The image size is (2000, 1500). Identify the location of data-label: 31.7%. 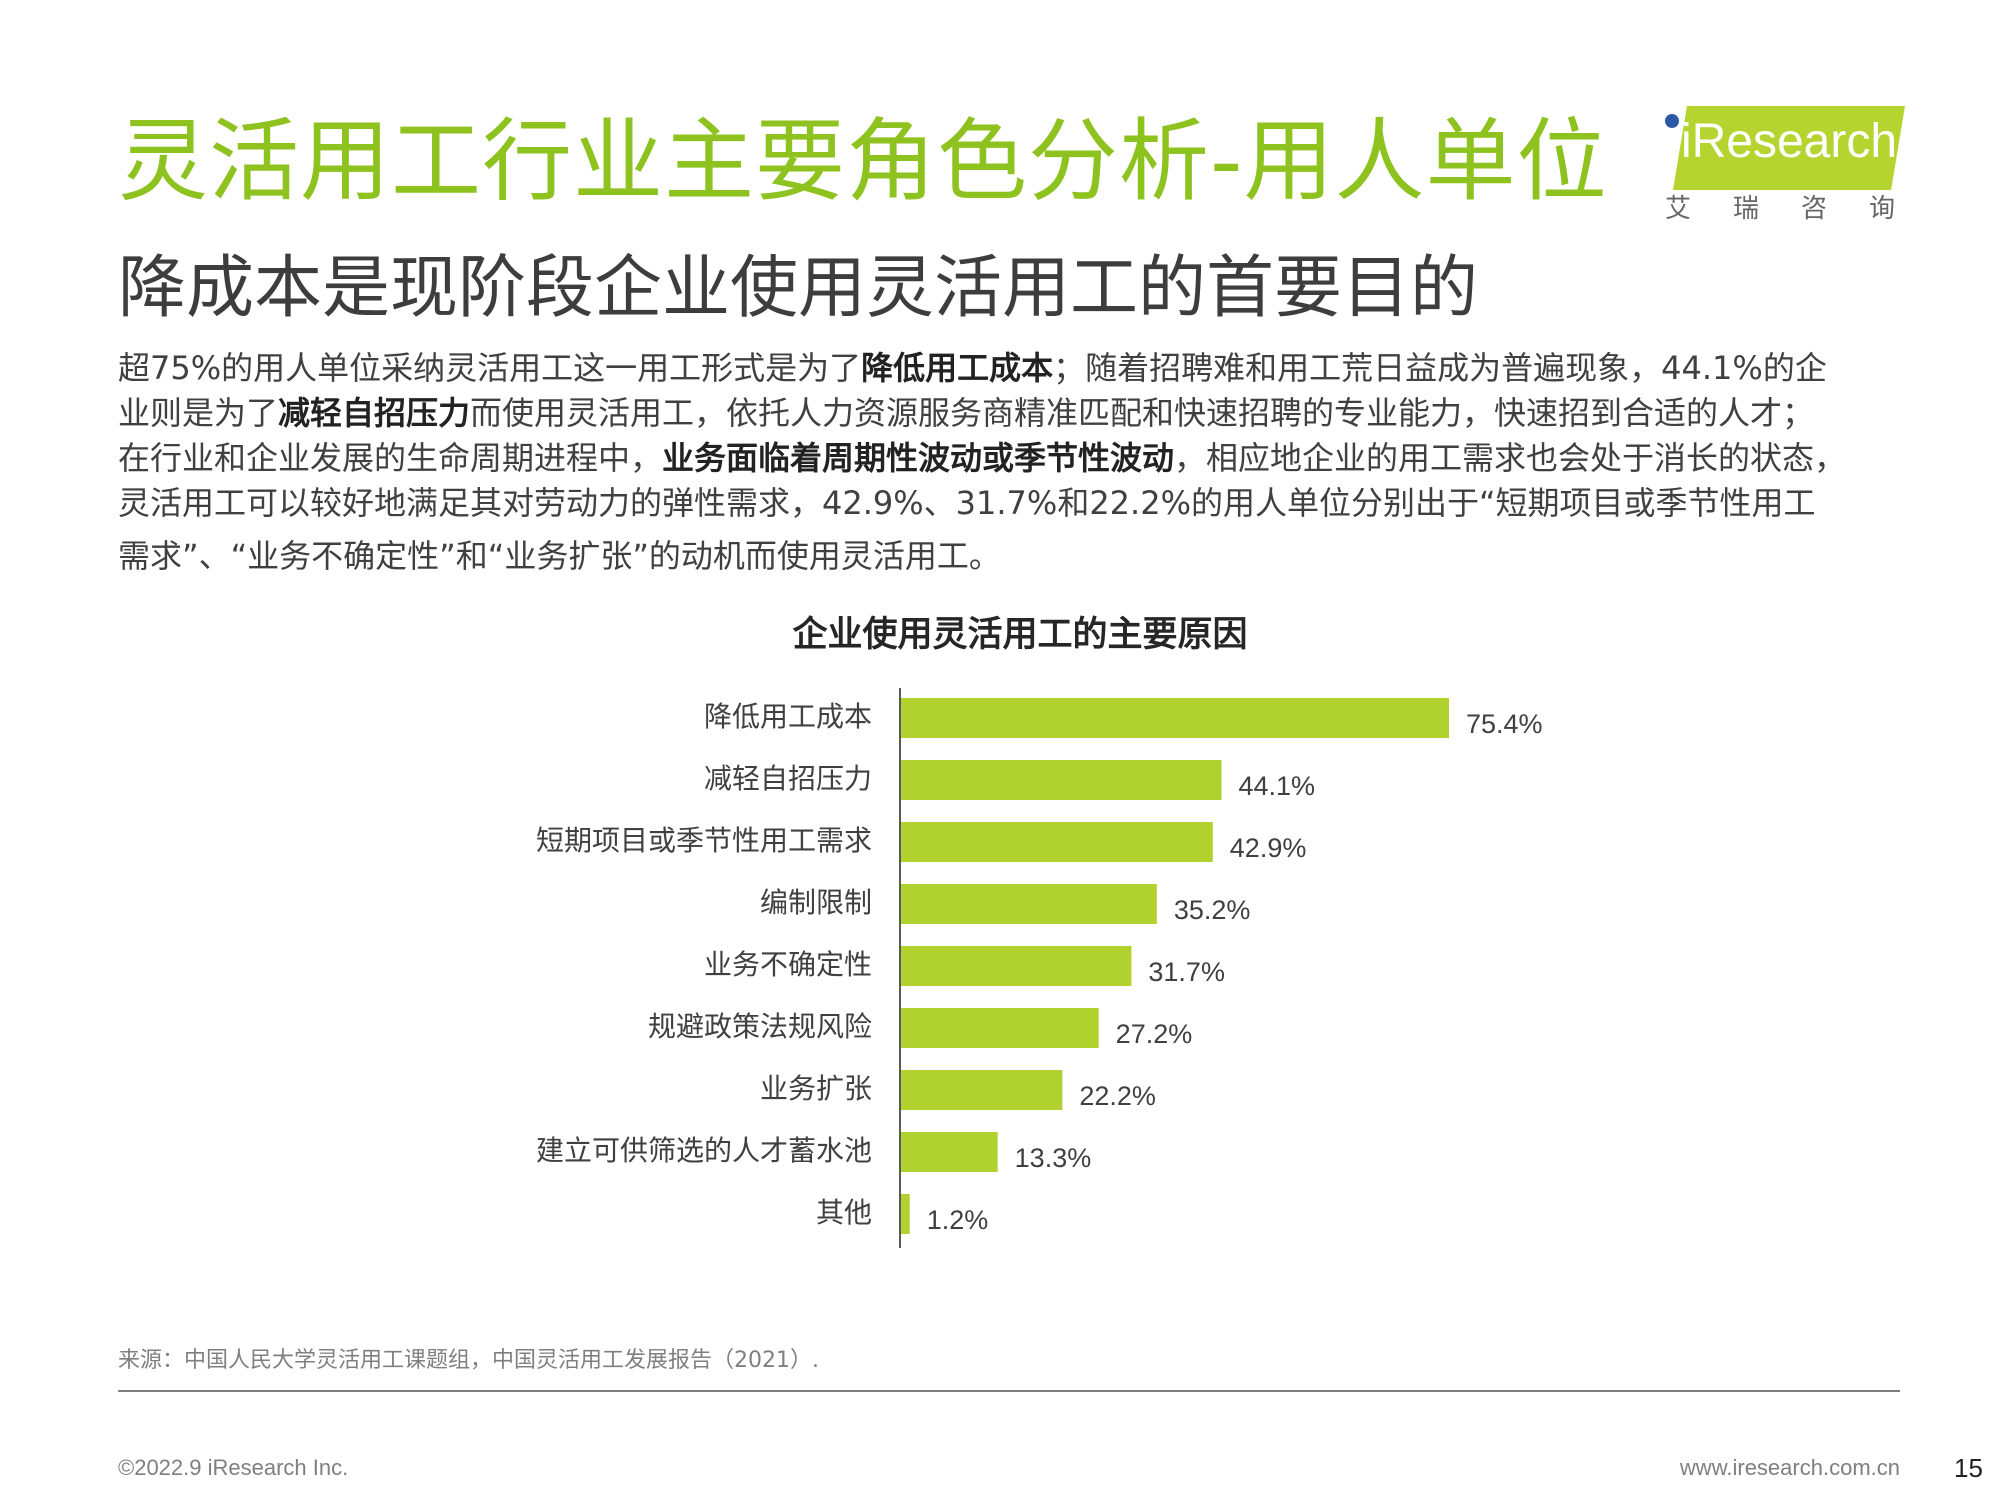
(1186, 972).